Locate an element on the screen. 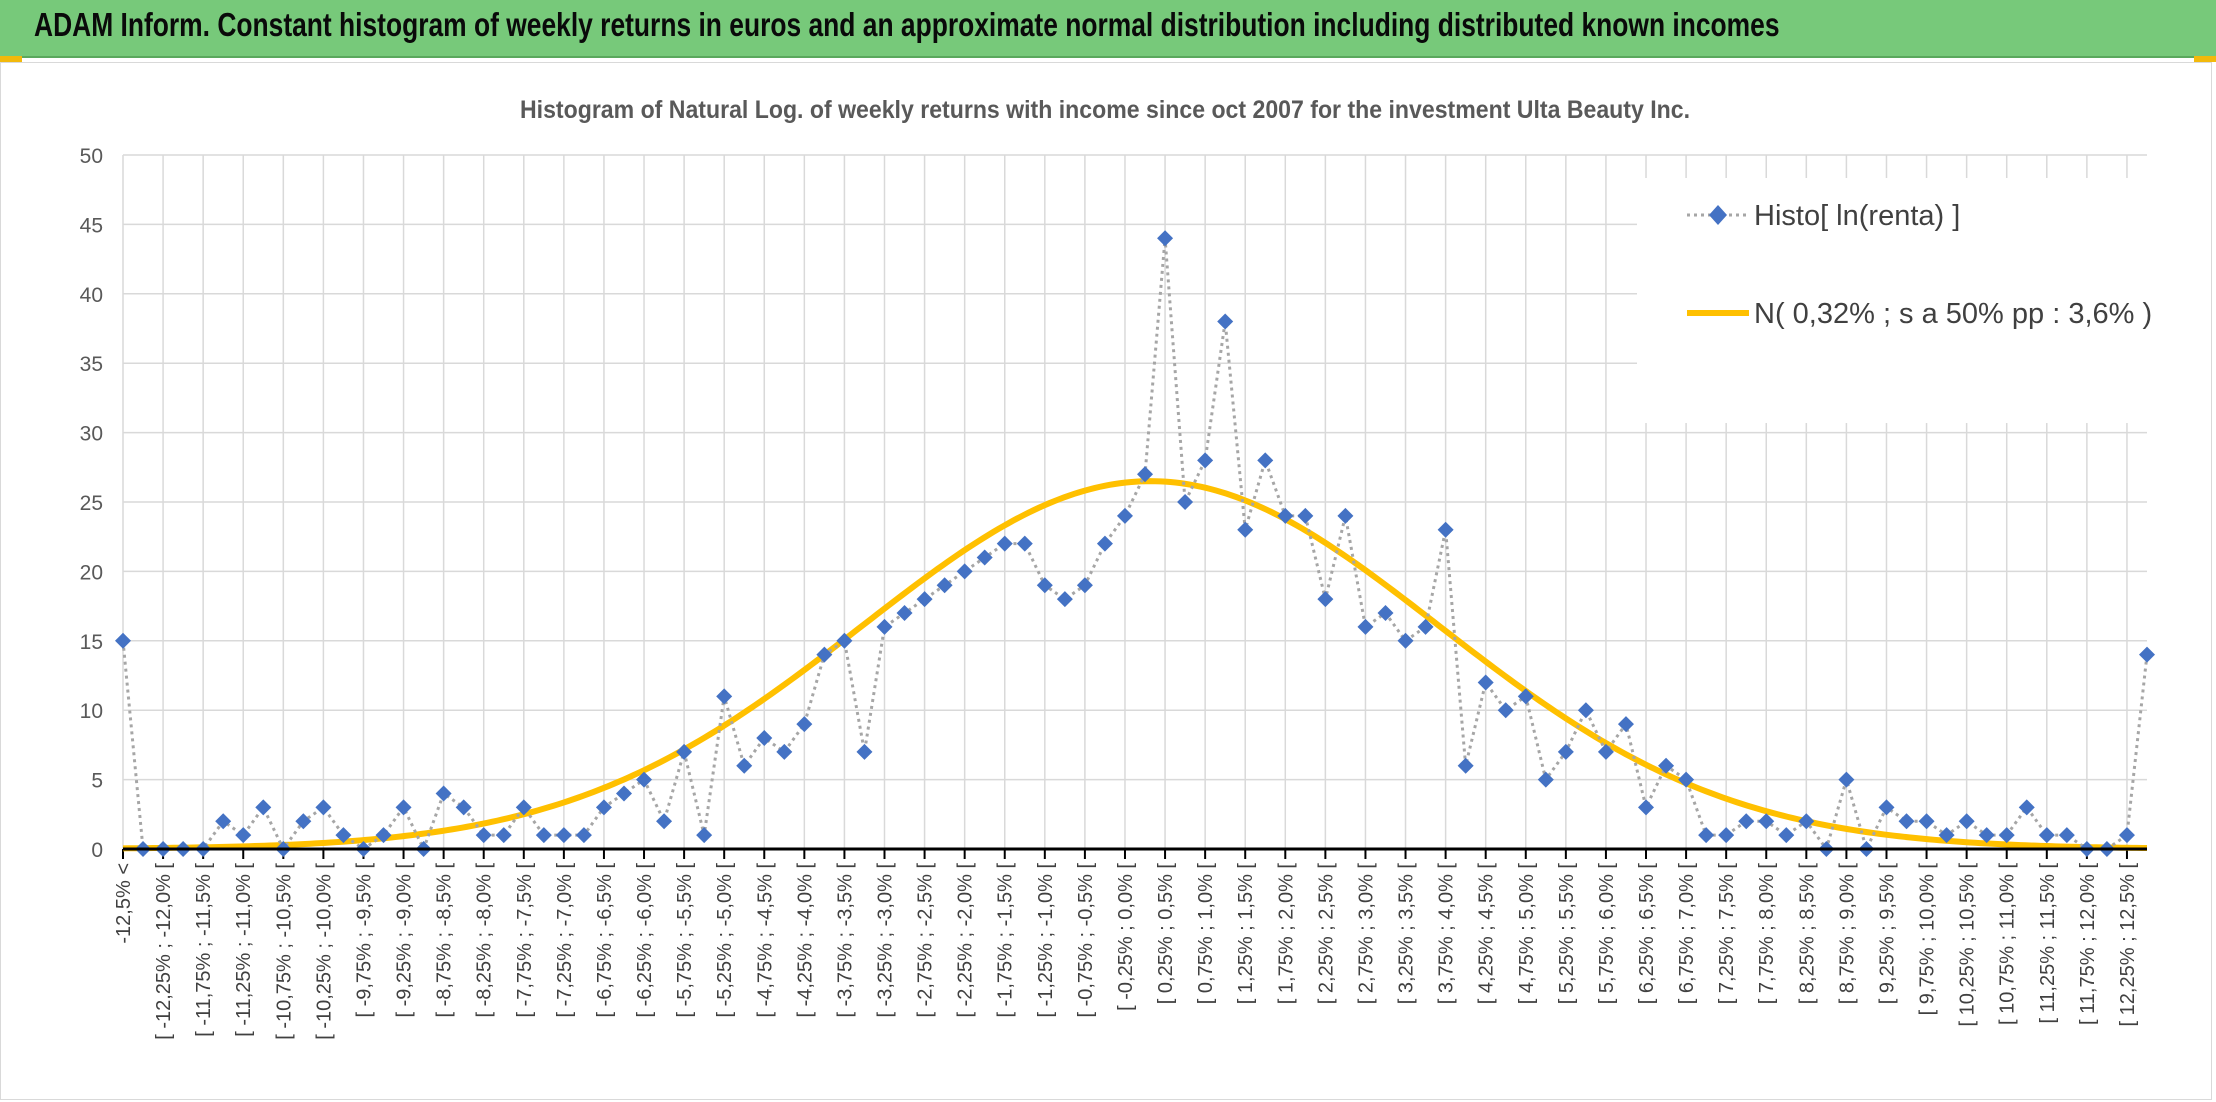 The height and width of the screenshot is (1102, 2216). x-category-label: [ 1,75% ; 2,0% [ is located at coordinates (1286, 934).